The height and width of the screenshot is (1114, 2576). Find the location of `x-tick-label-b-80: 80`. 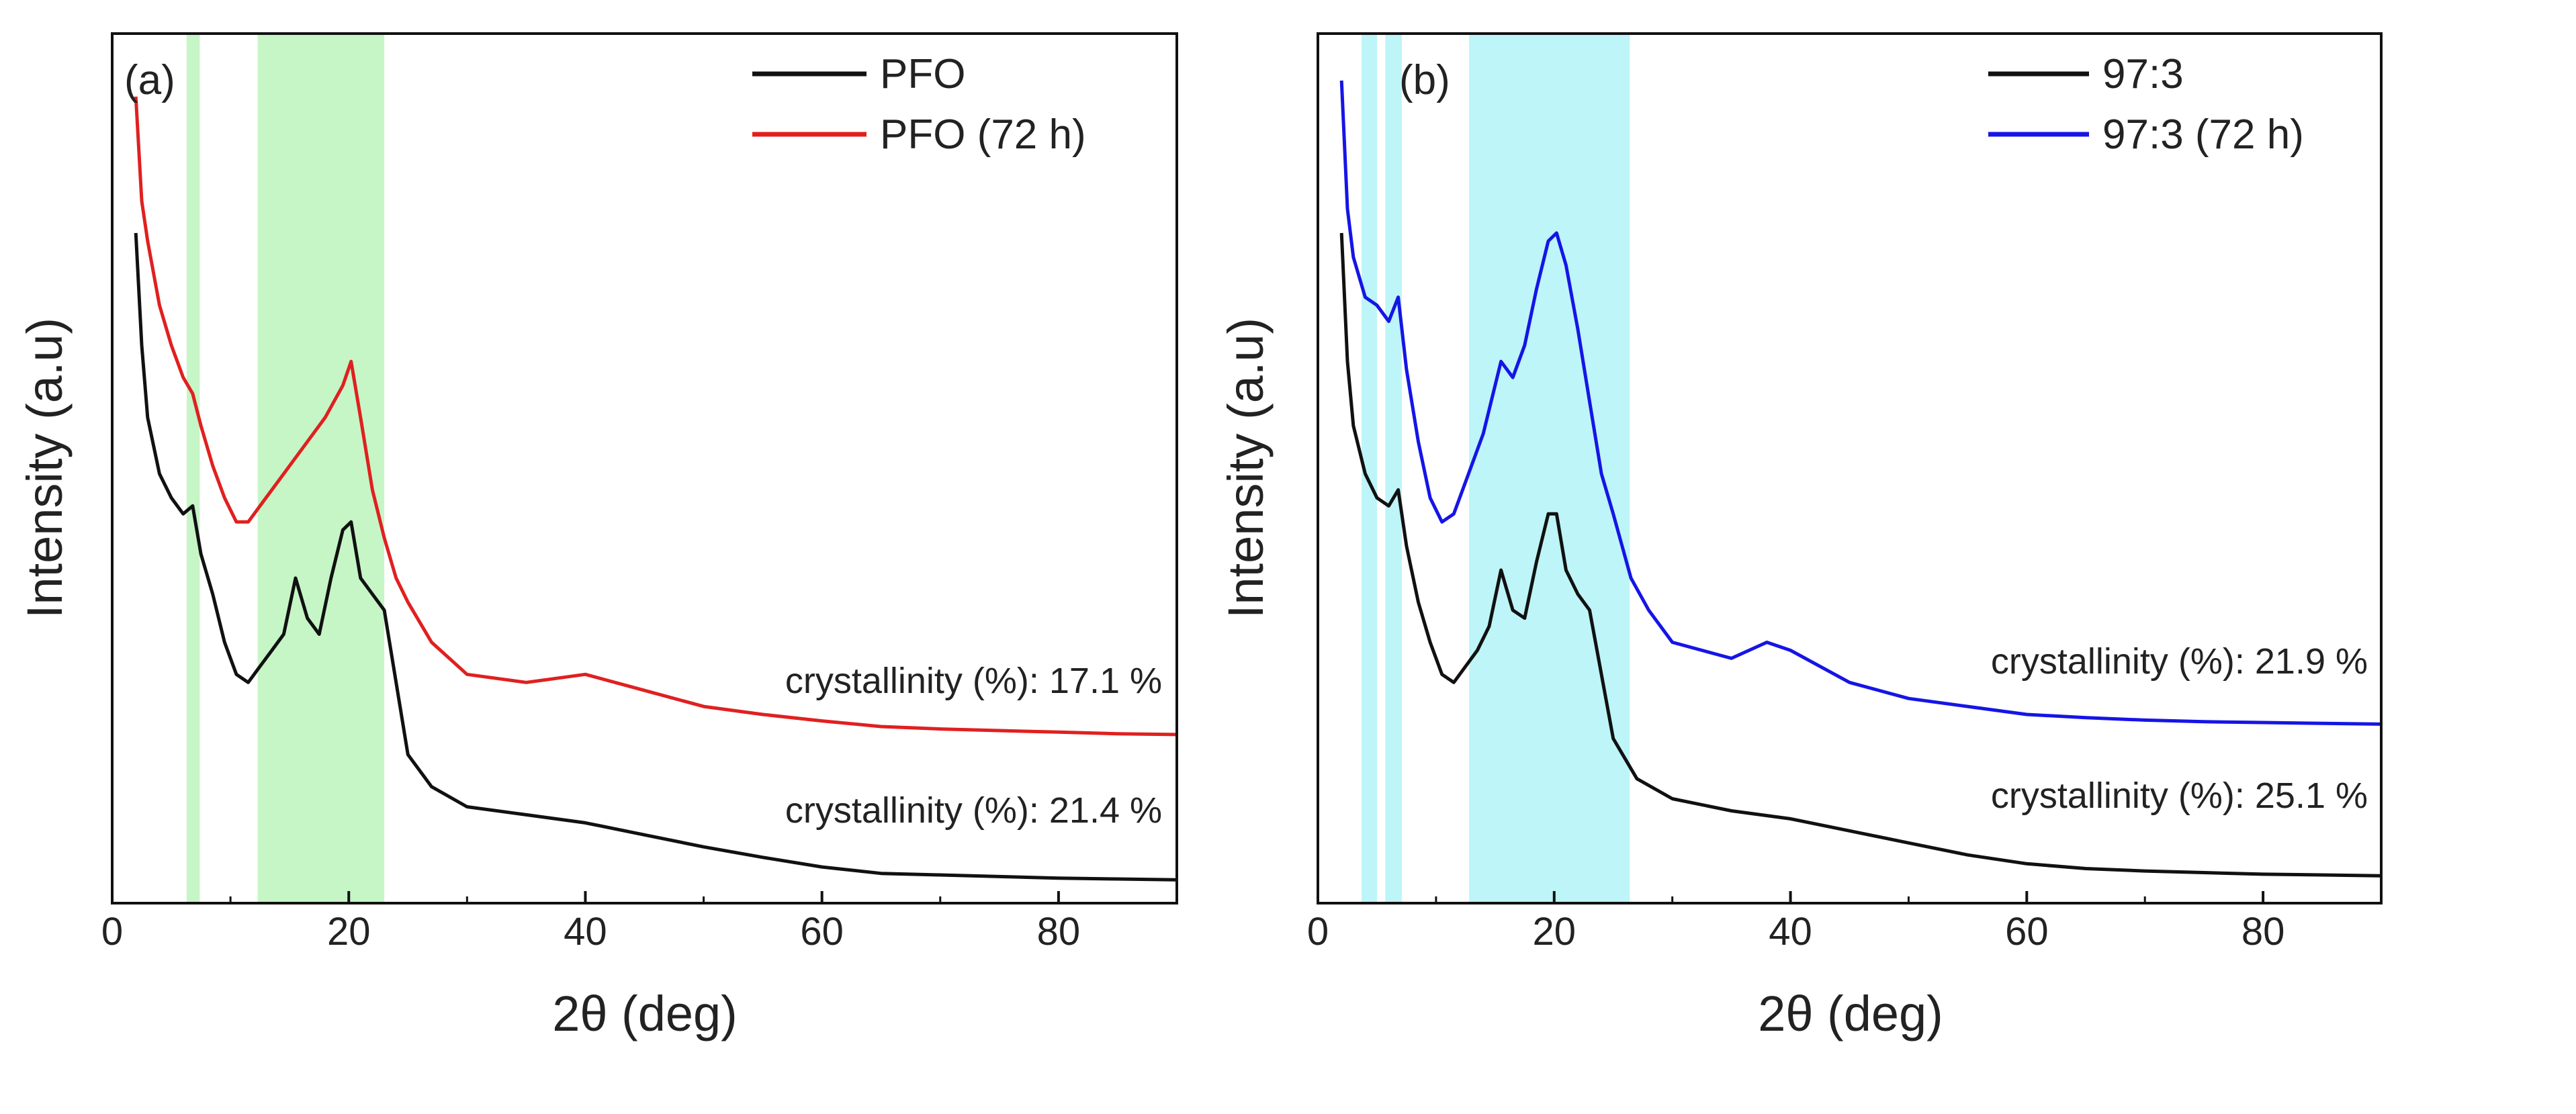

x-tick-label-b-80: 80 is located at coordinates (2263, 932).